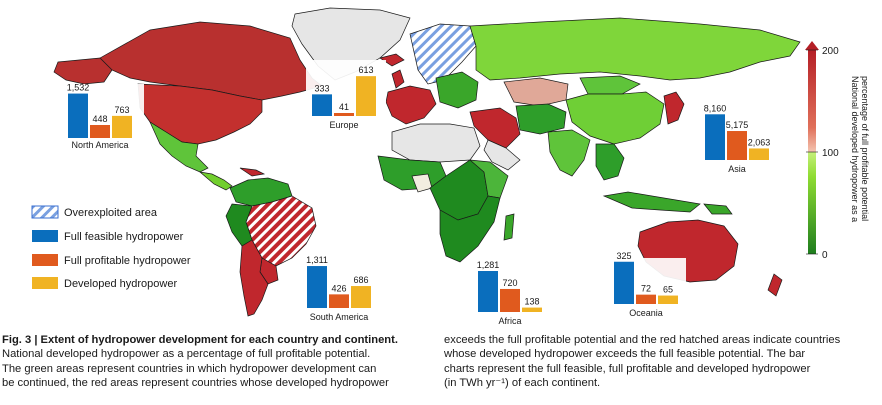  Describe the element at coordinates (536, 92) in the screenshot. I see `kazakhstan` at that location.